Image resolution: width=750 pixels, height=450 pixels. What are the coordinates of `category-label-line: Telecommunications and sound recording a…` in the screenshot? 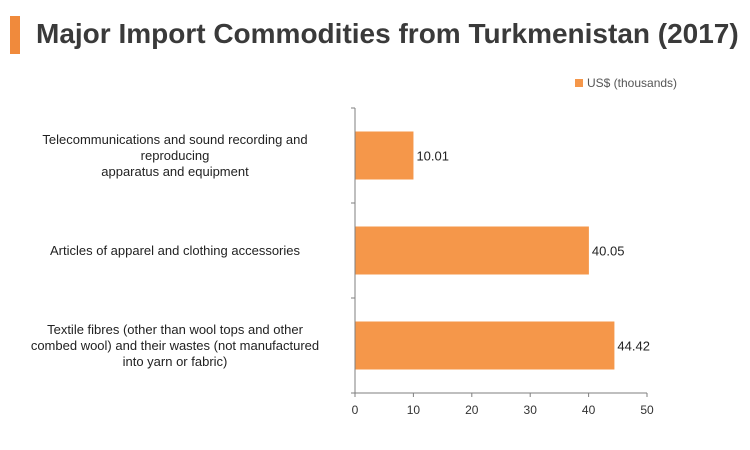 It's located at (175, 139).